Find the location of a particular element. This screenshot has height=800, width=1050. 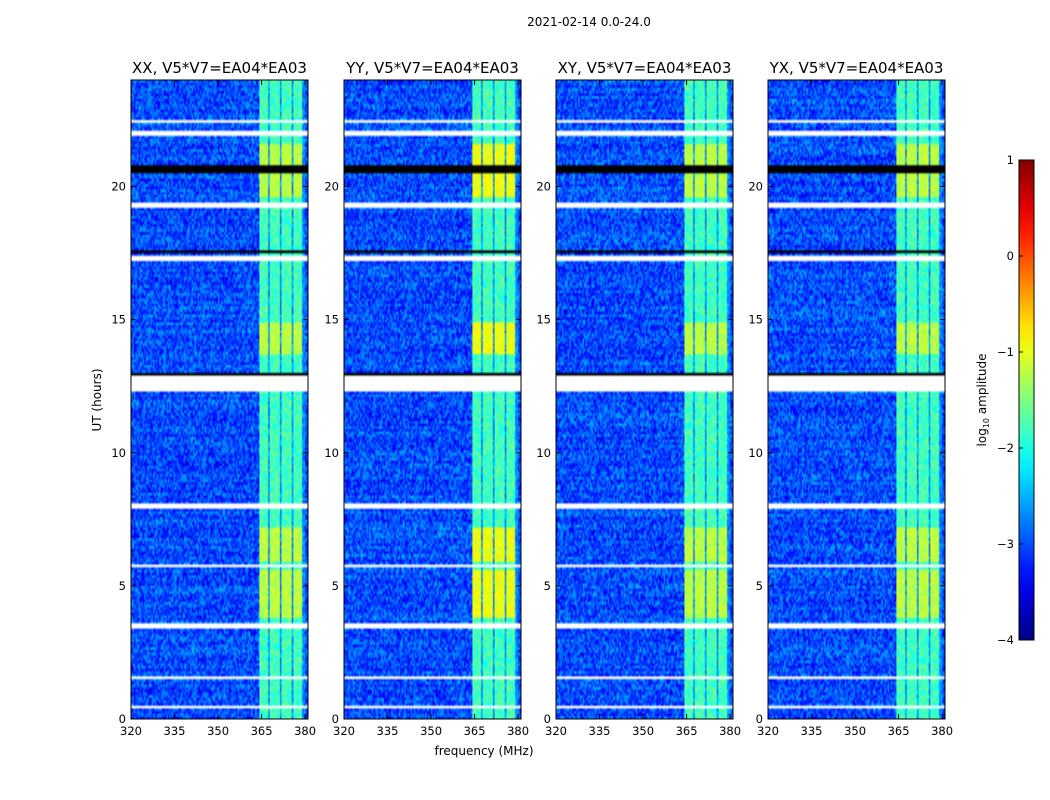

colorbar: 1 0 −1 −2 −3 −4 is located at coordinates (1016, 400).